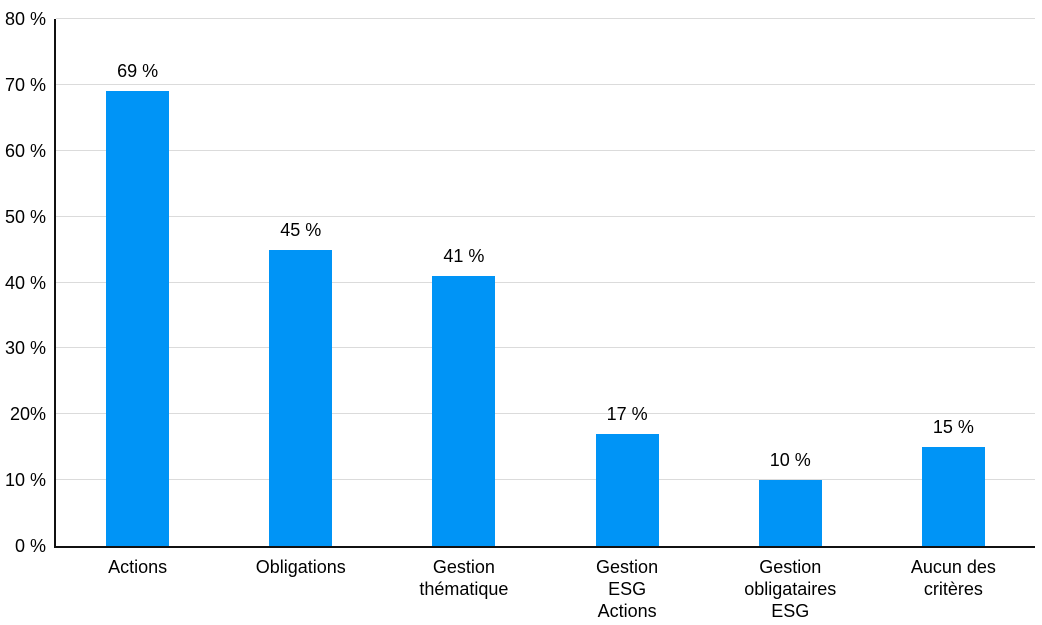 This screenshot has width=1042, height=625. I want to click on x-axis-label: Gestion thématique, so click(464, 578).